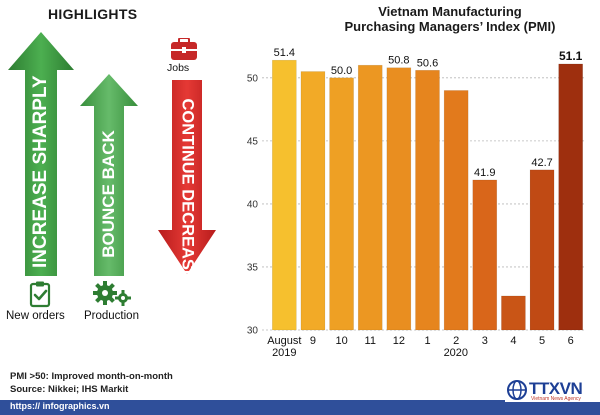 The image size is (600, 415). What do you see at coordinates (513, 341) in the screenshot?
I see `x-tick-label: 4` at bounding box center [513, 341].